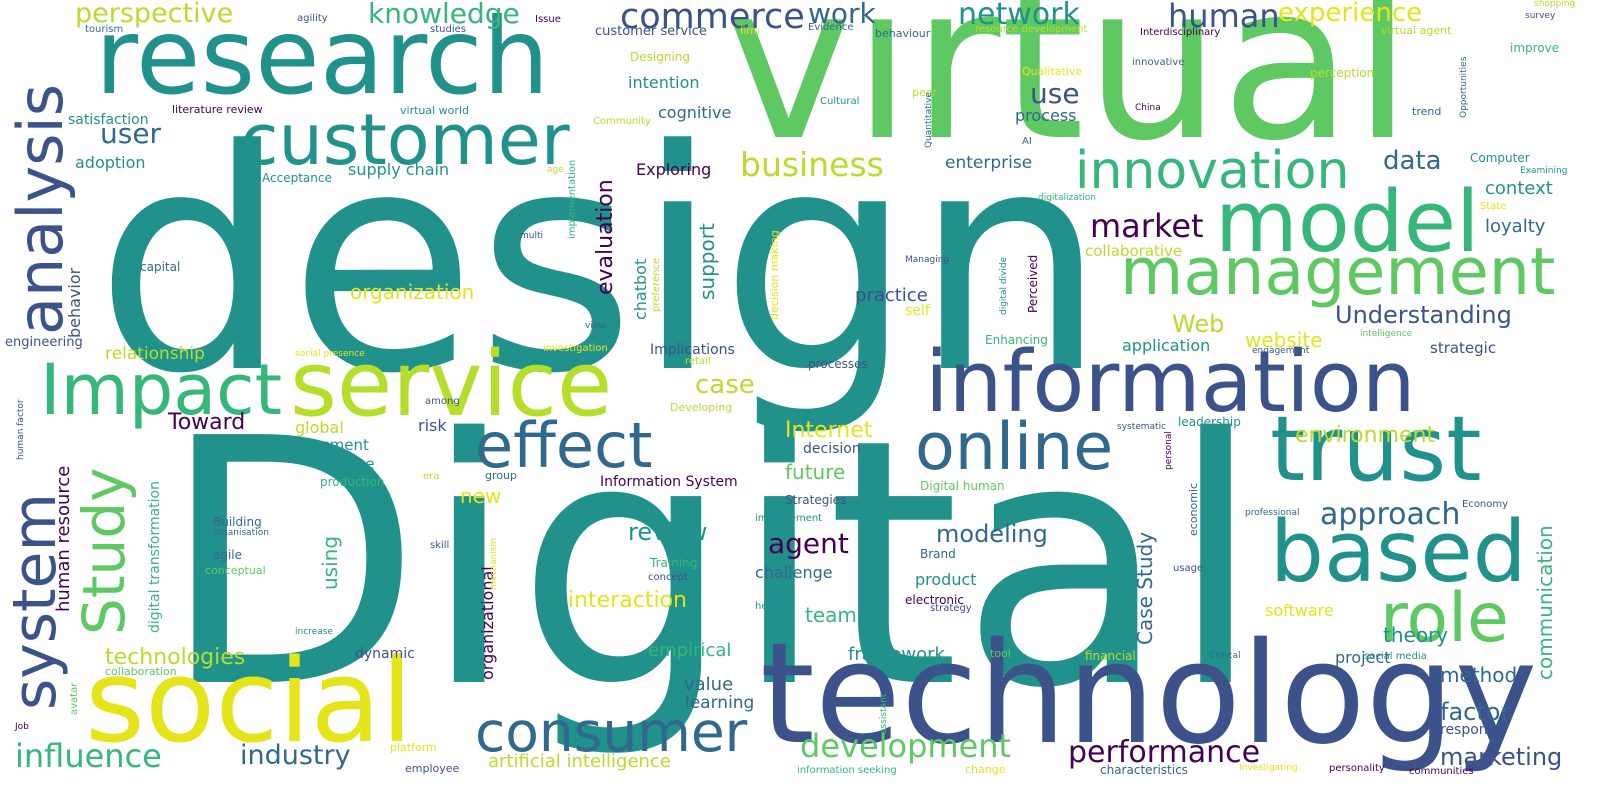 The height and width of the screenshot is (800, 1600). What do you see at coordinates (692, 350) in the screenshot?
I see `word-implications: Implications` at bounding box center [692, 350].